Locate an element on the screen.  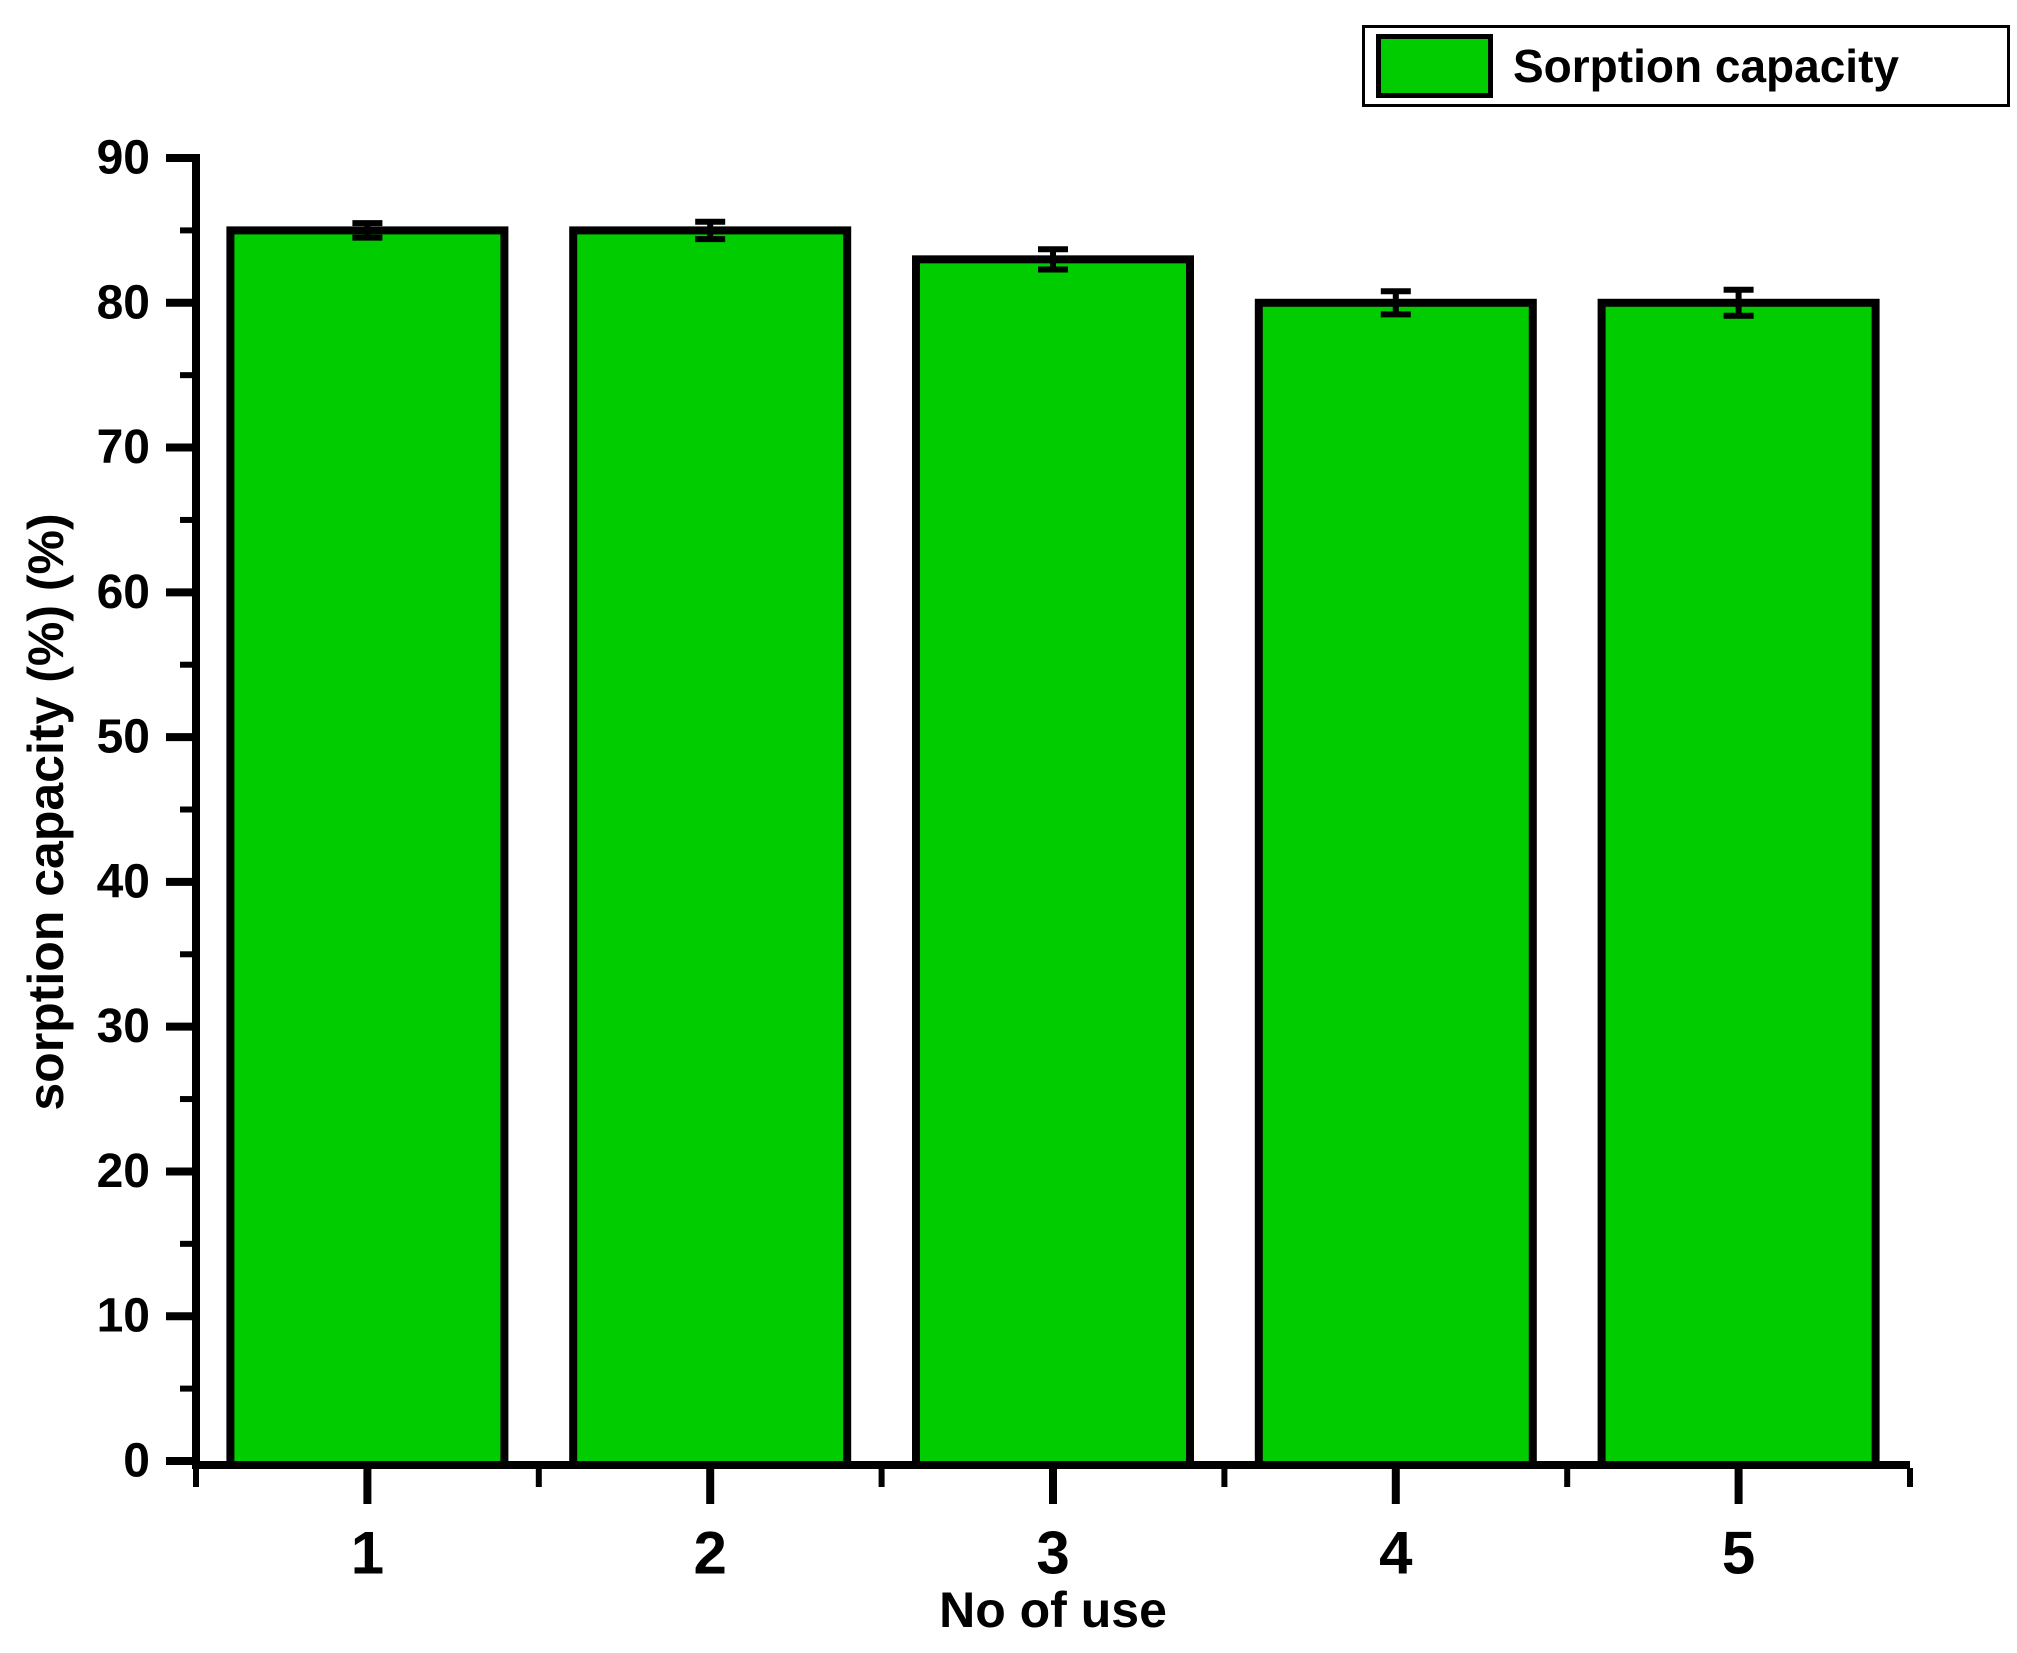
y-tick-label: 80 is located at coordinates (123, 302).